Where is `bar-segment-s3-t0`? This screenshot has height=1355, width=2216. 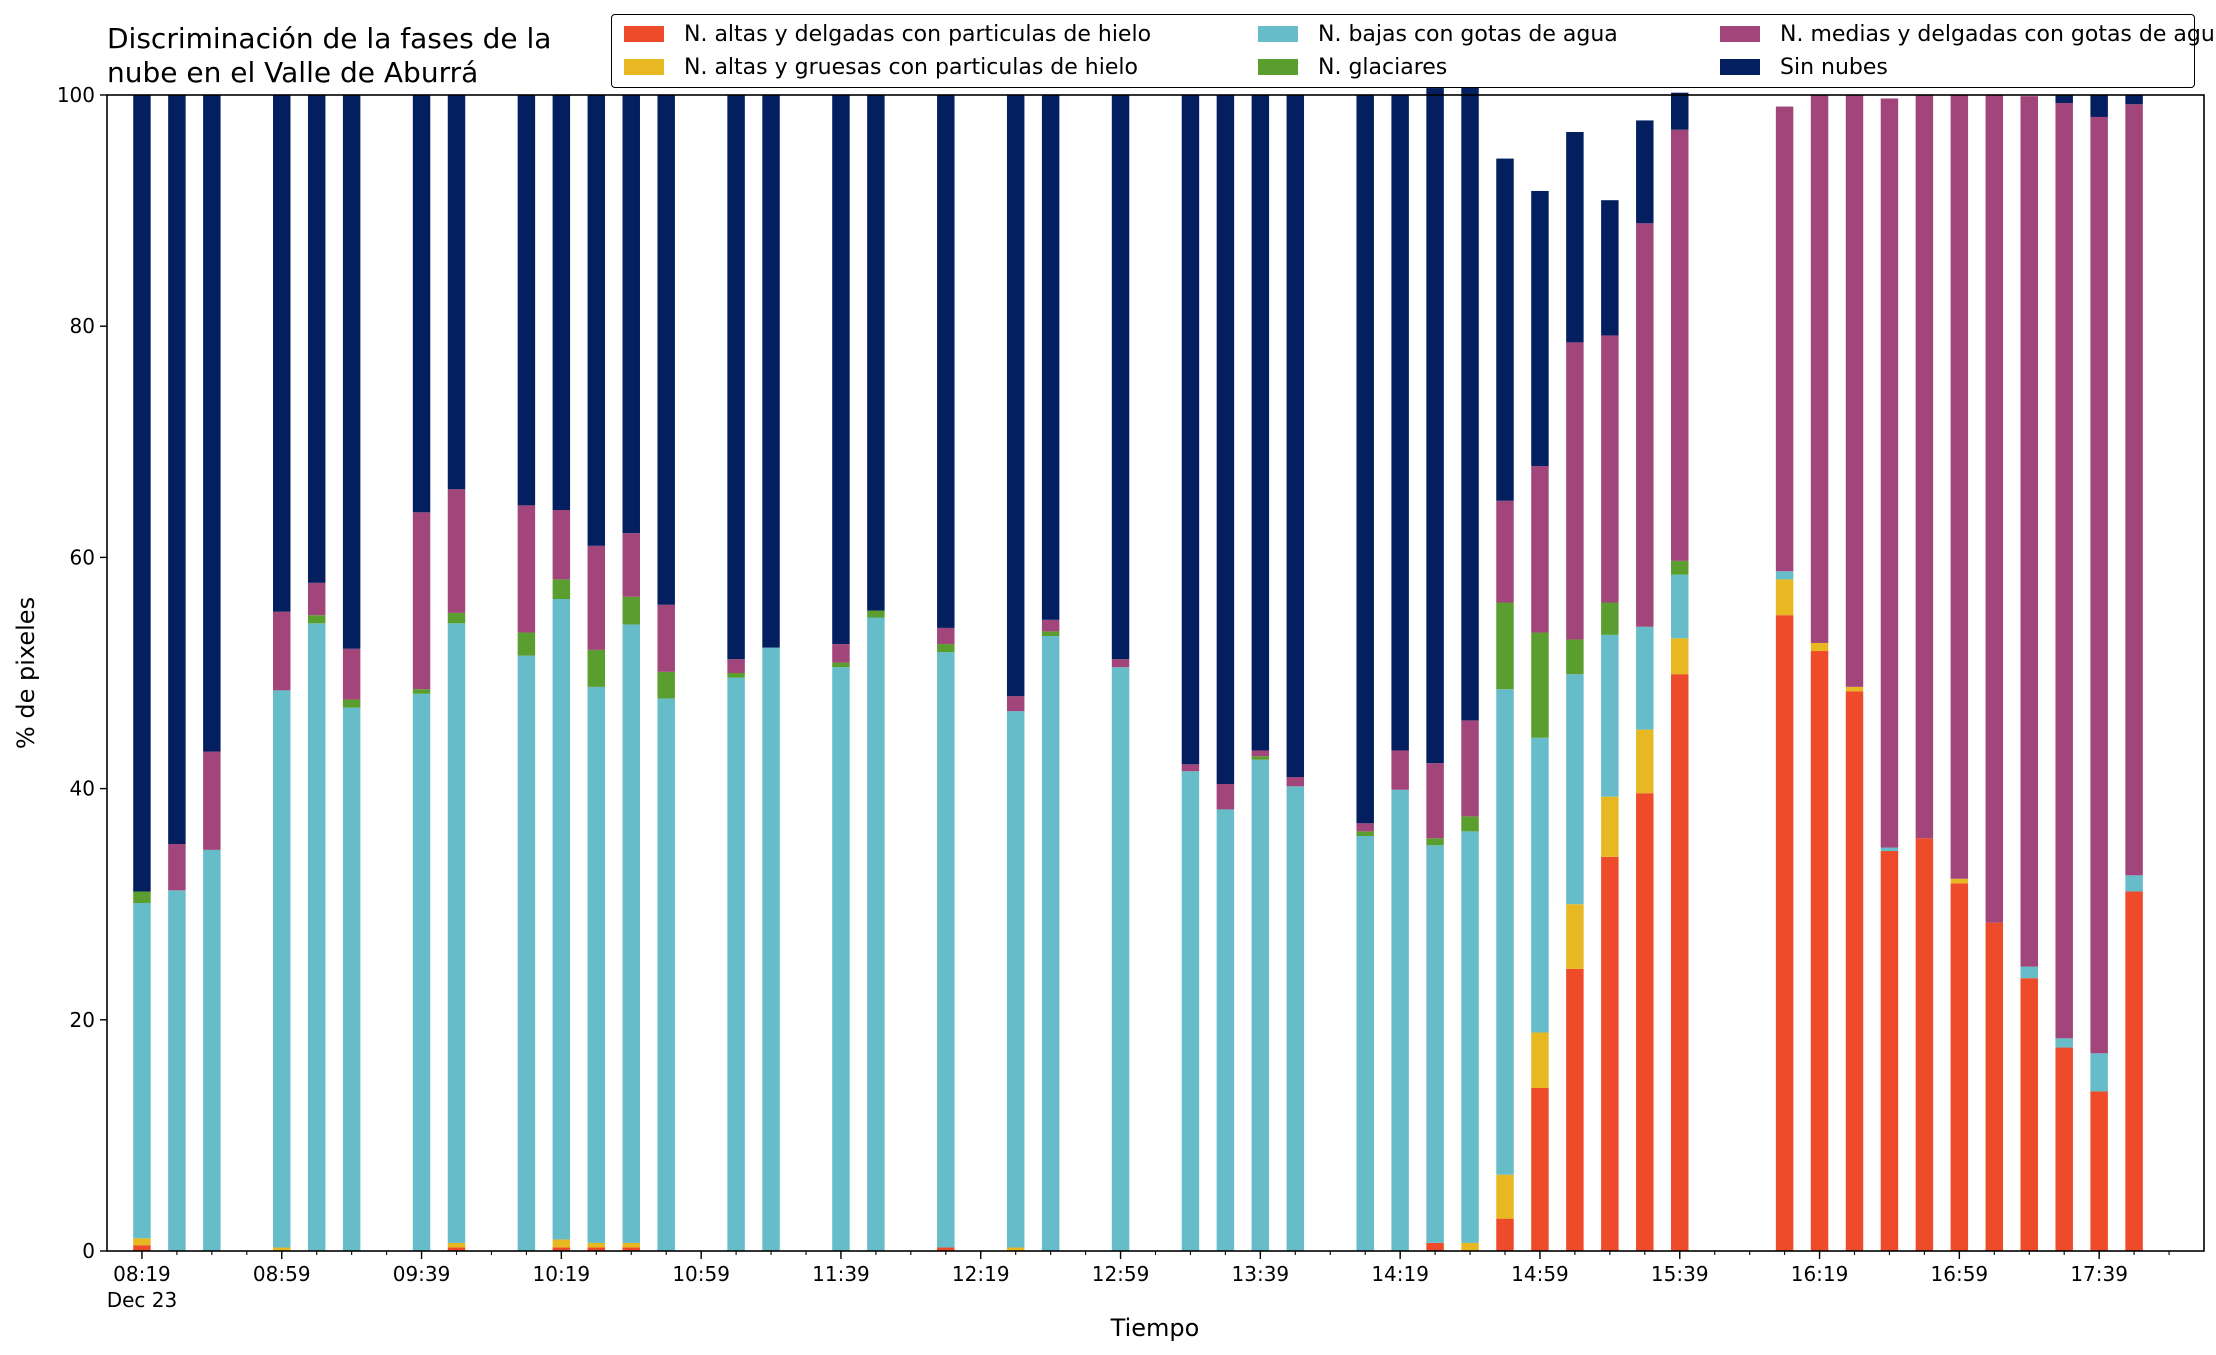
bar-segment-s3-t0 is located at coordinates (142, 897).